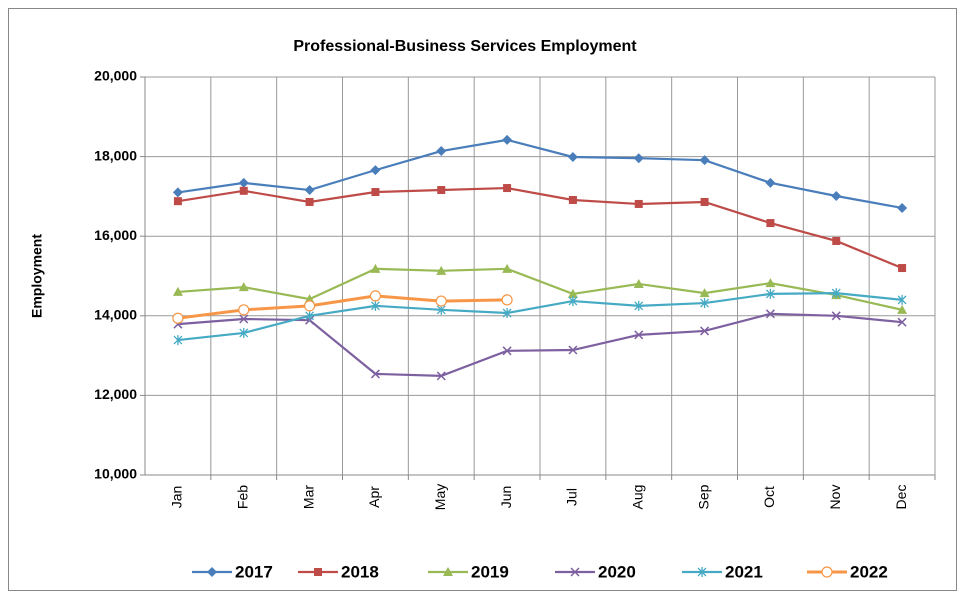 This screenshot has width=965, height=600. I want to click on x-tick-label: Sep, so click(703, 496).